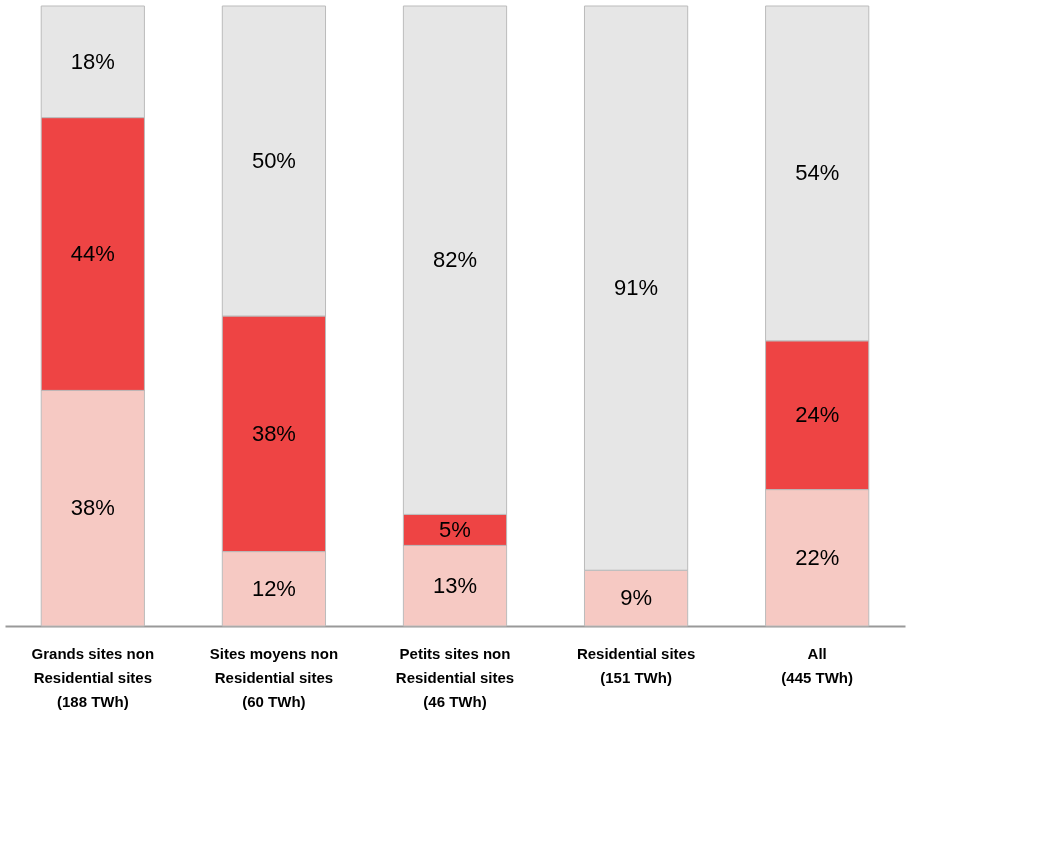 This screenshot has height=852, width=1063. Describe the element at coordinates (274, 677) in the screenshot. I see `x-tick-label: Sites moyens non Residential sites (60 TWh)` at that location.